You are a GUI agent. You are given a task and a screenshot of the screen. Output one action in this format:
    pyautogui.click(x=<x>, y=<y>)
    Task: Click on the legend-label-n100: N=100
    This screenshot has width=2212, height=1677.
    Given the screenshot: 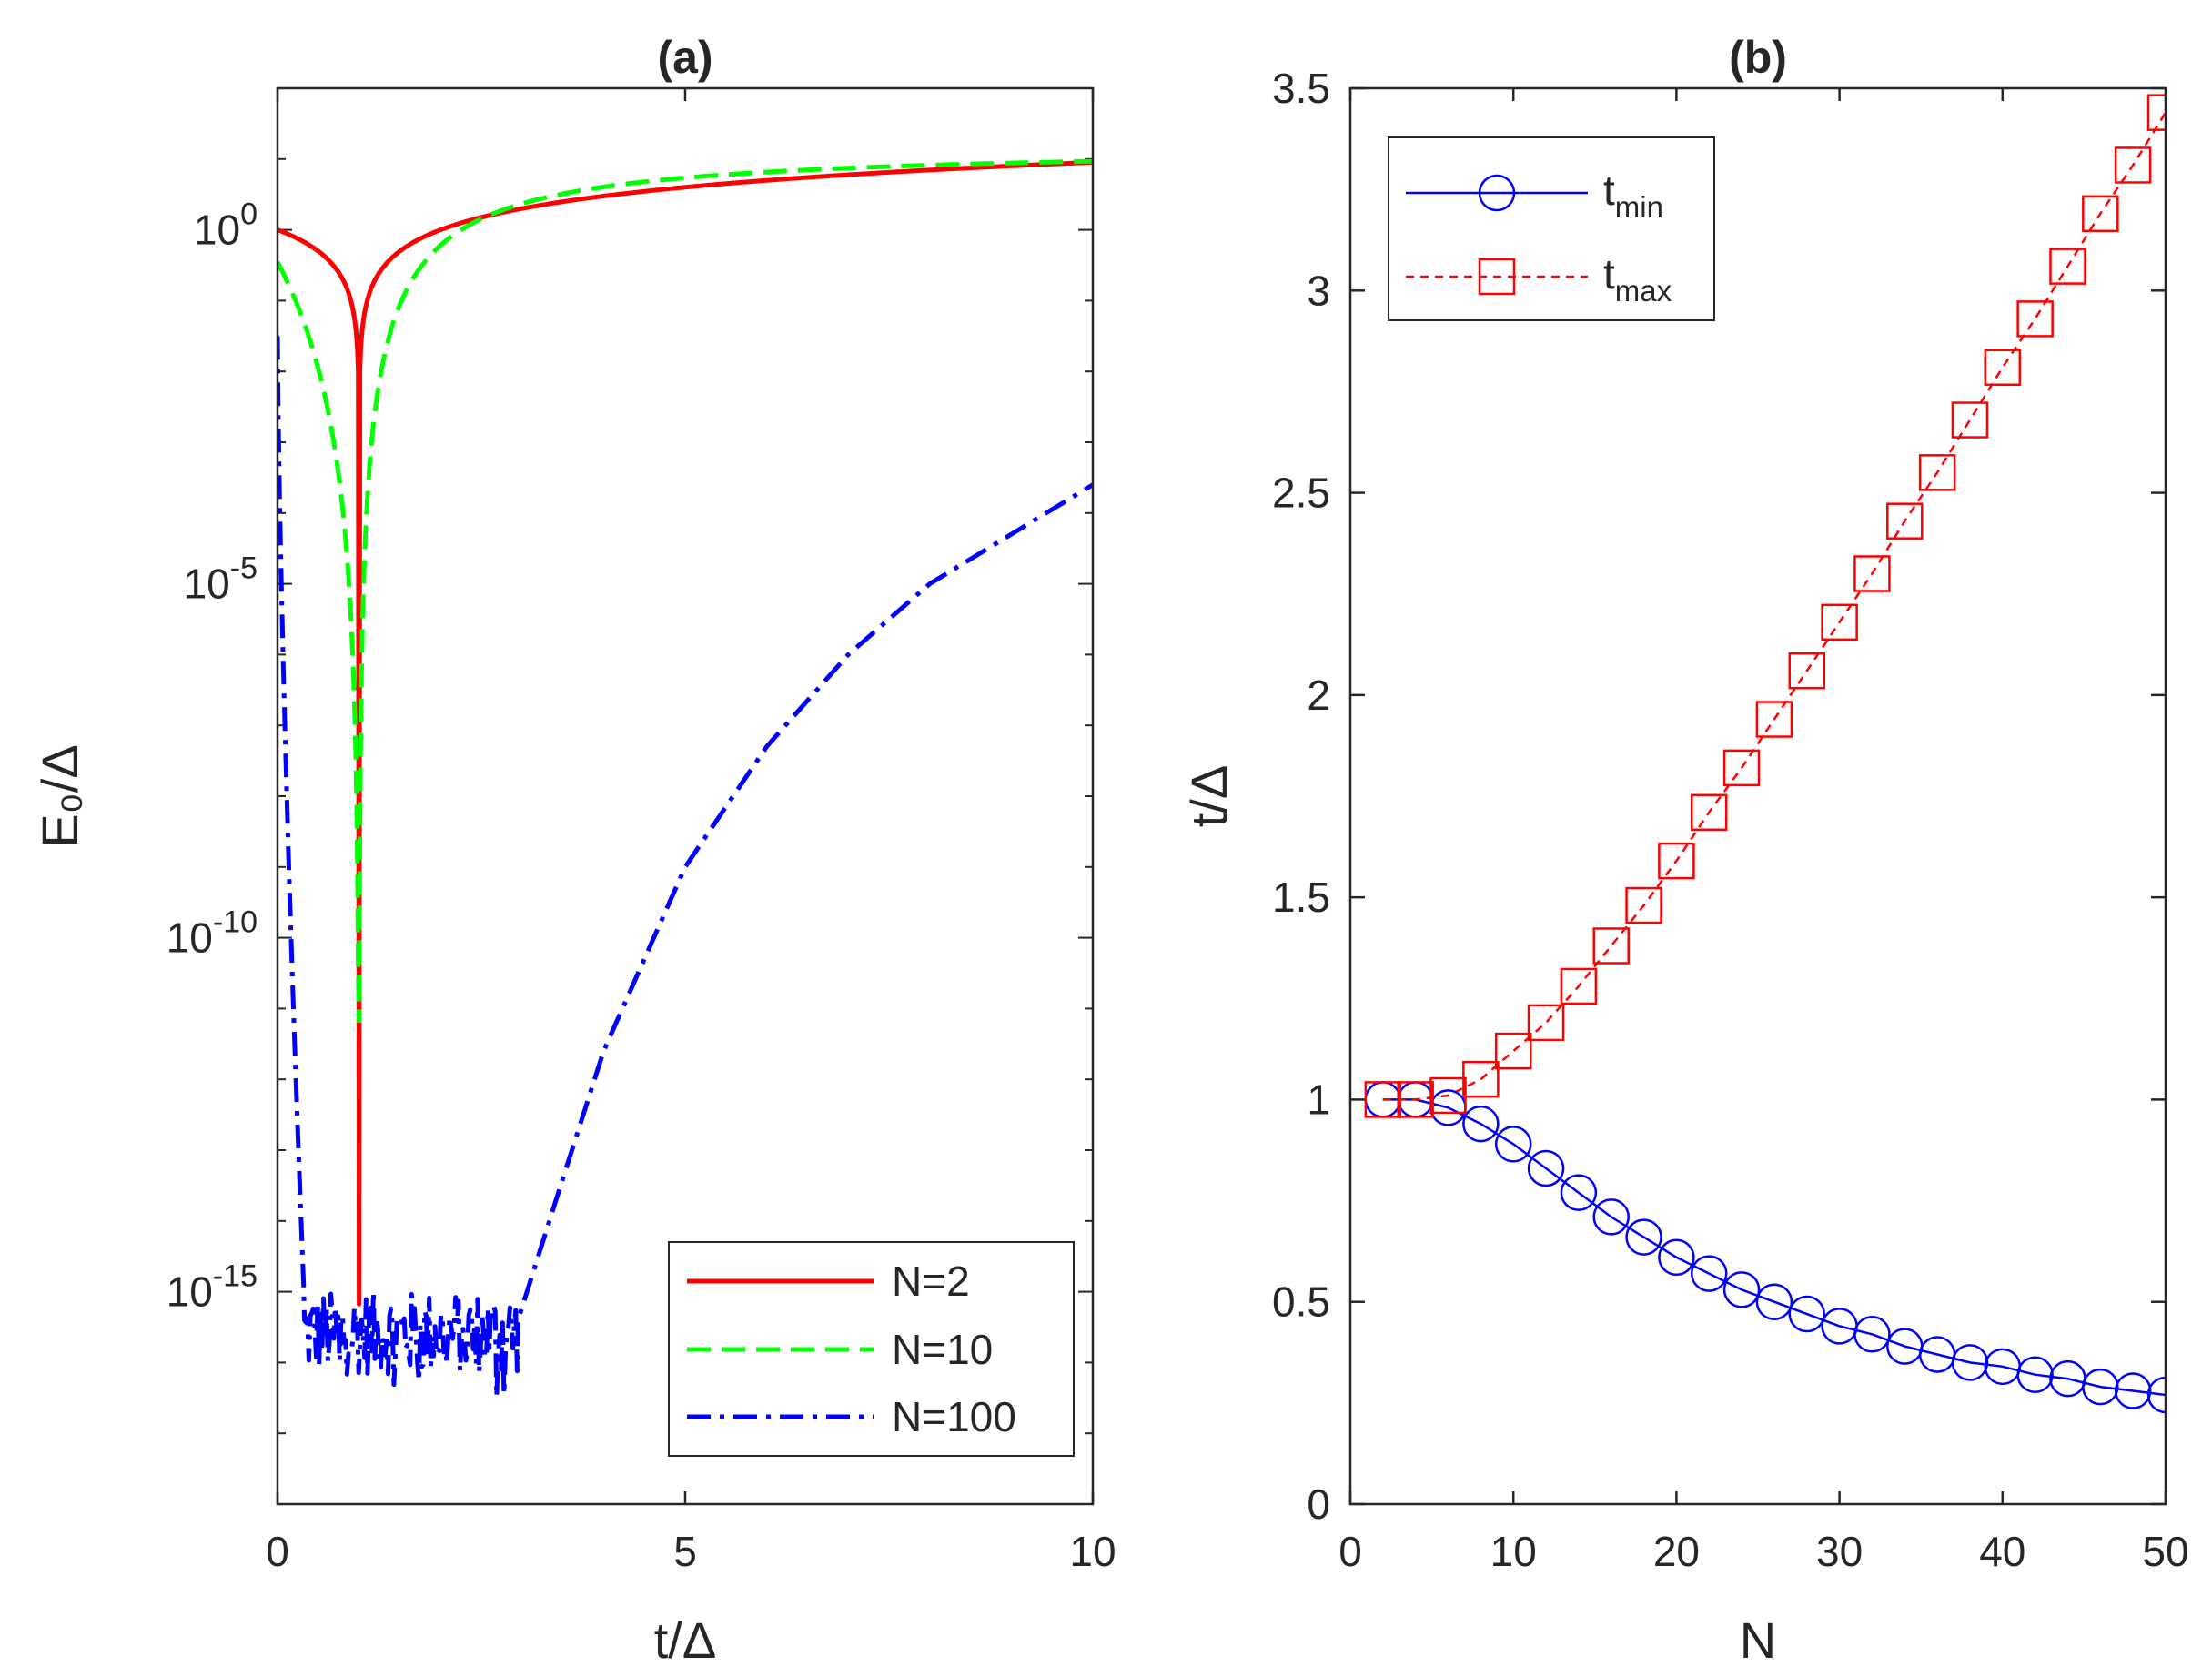 What is the action you would take?
    pyautogui.click(x=954, y=1416)
    